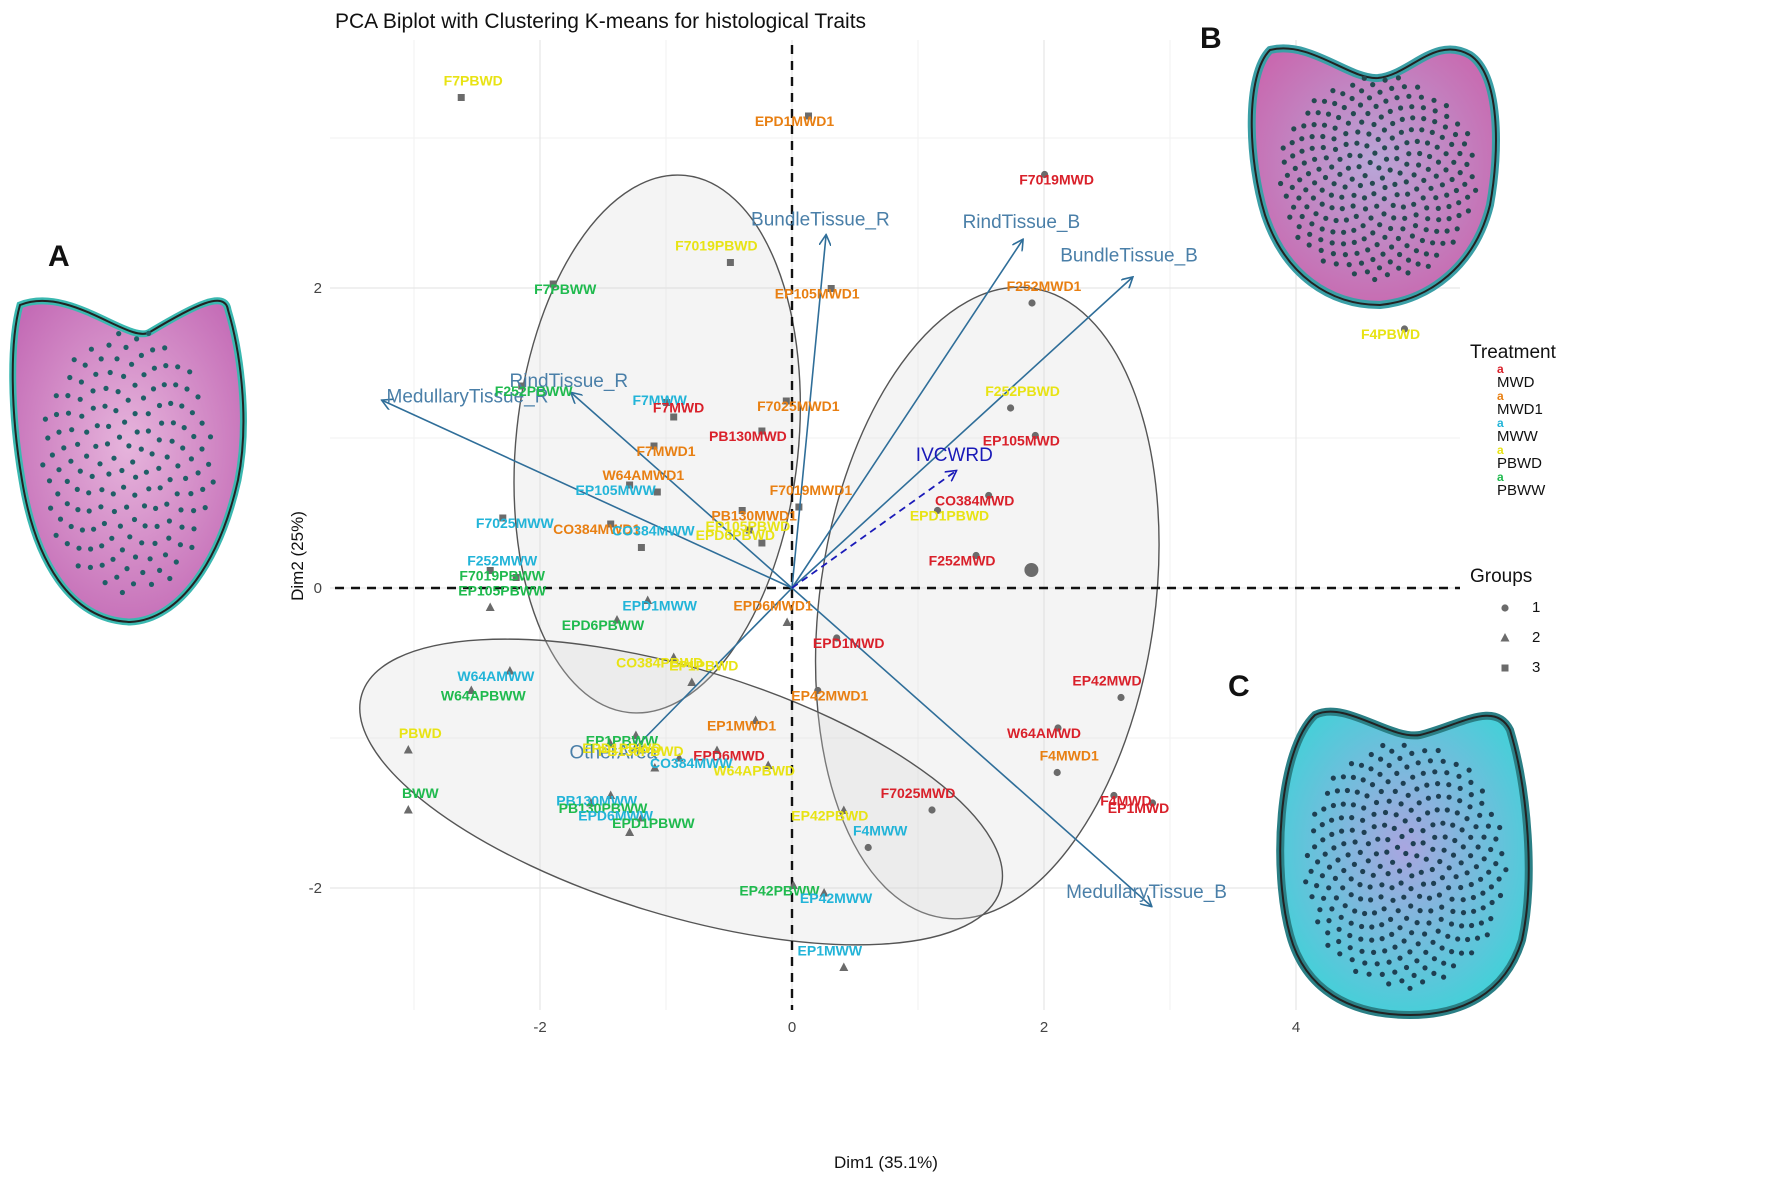 This screenshot has width=1772, height=1182. I want to click on legend-group-marker-triangle, so click(1505, 637).